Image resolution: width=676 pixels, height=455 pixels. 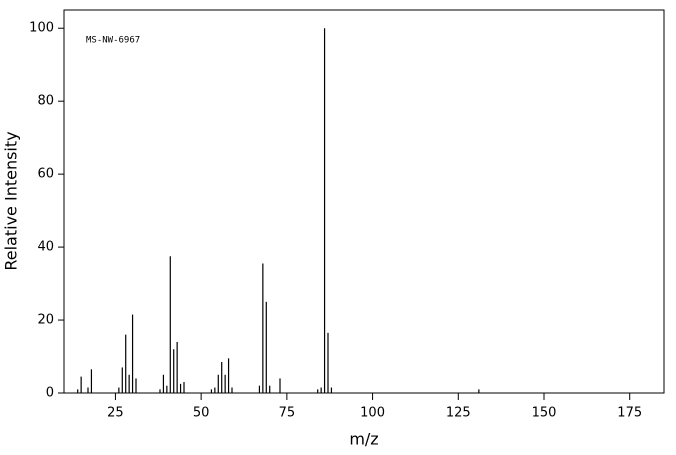 I want to click on annotation: MS-NW-6967, so click(x=113, y=41).